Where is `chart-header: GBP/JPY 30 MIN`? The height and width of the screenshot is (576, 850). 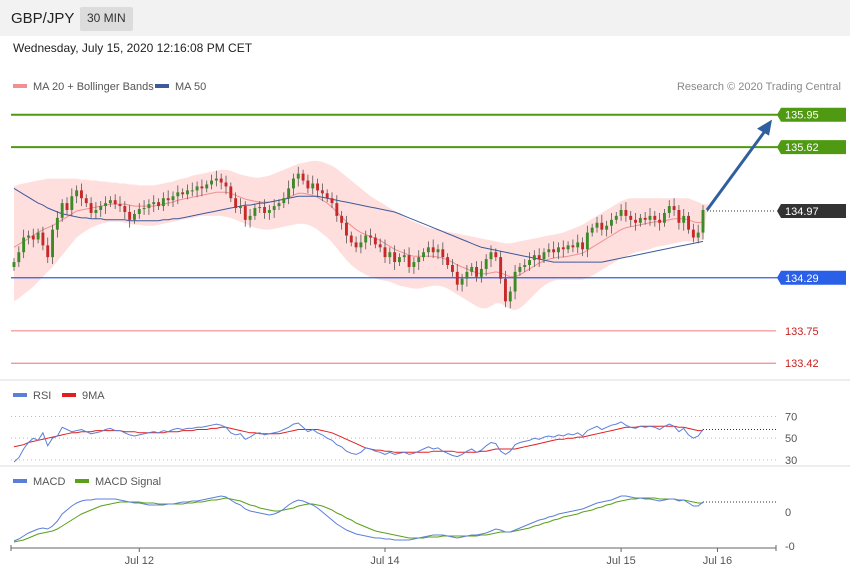
chart-header: GBP/JPY 30 MIN is located at coordinates (425, 18).